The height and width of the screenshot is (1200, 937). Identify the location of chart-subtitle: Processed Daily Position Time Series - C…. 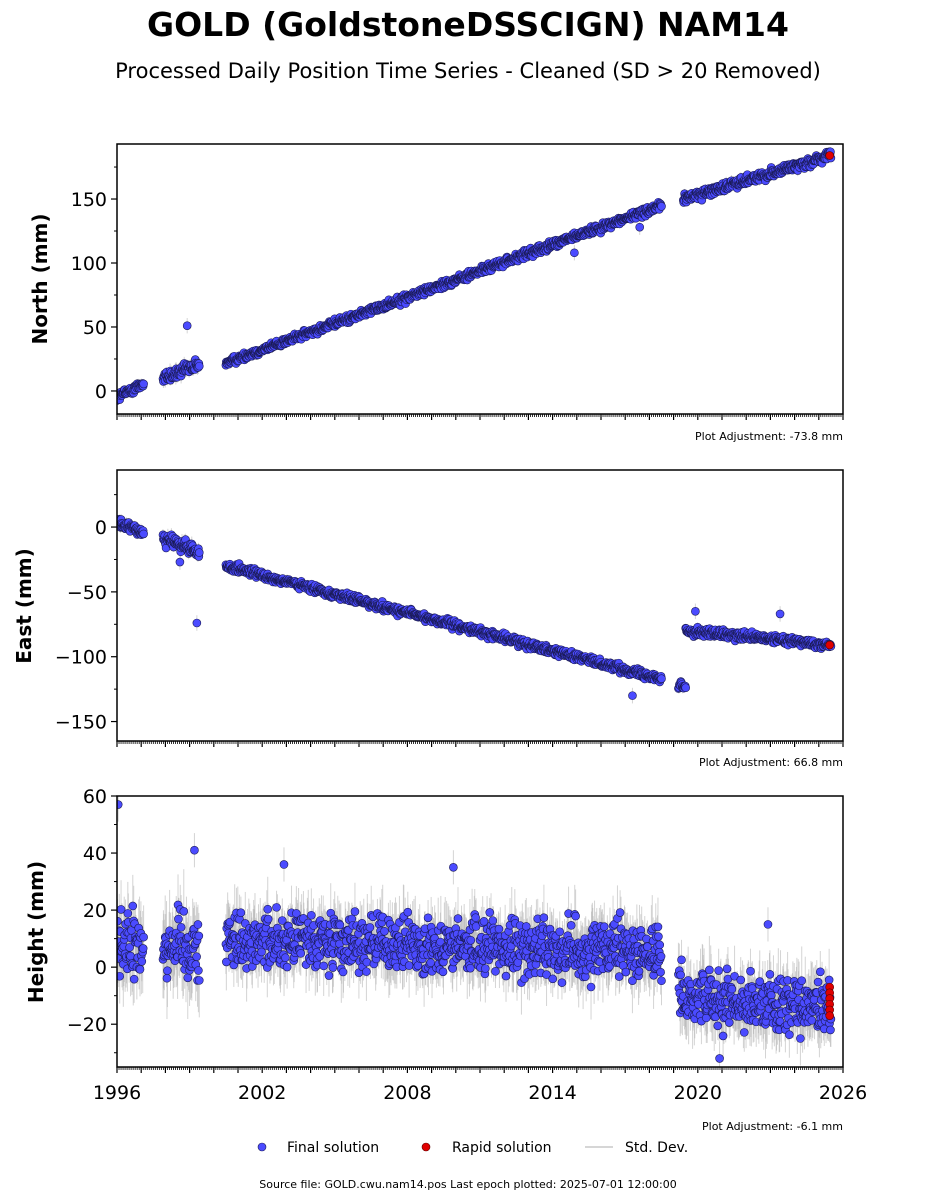
(468, 71).